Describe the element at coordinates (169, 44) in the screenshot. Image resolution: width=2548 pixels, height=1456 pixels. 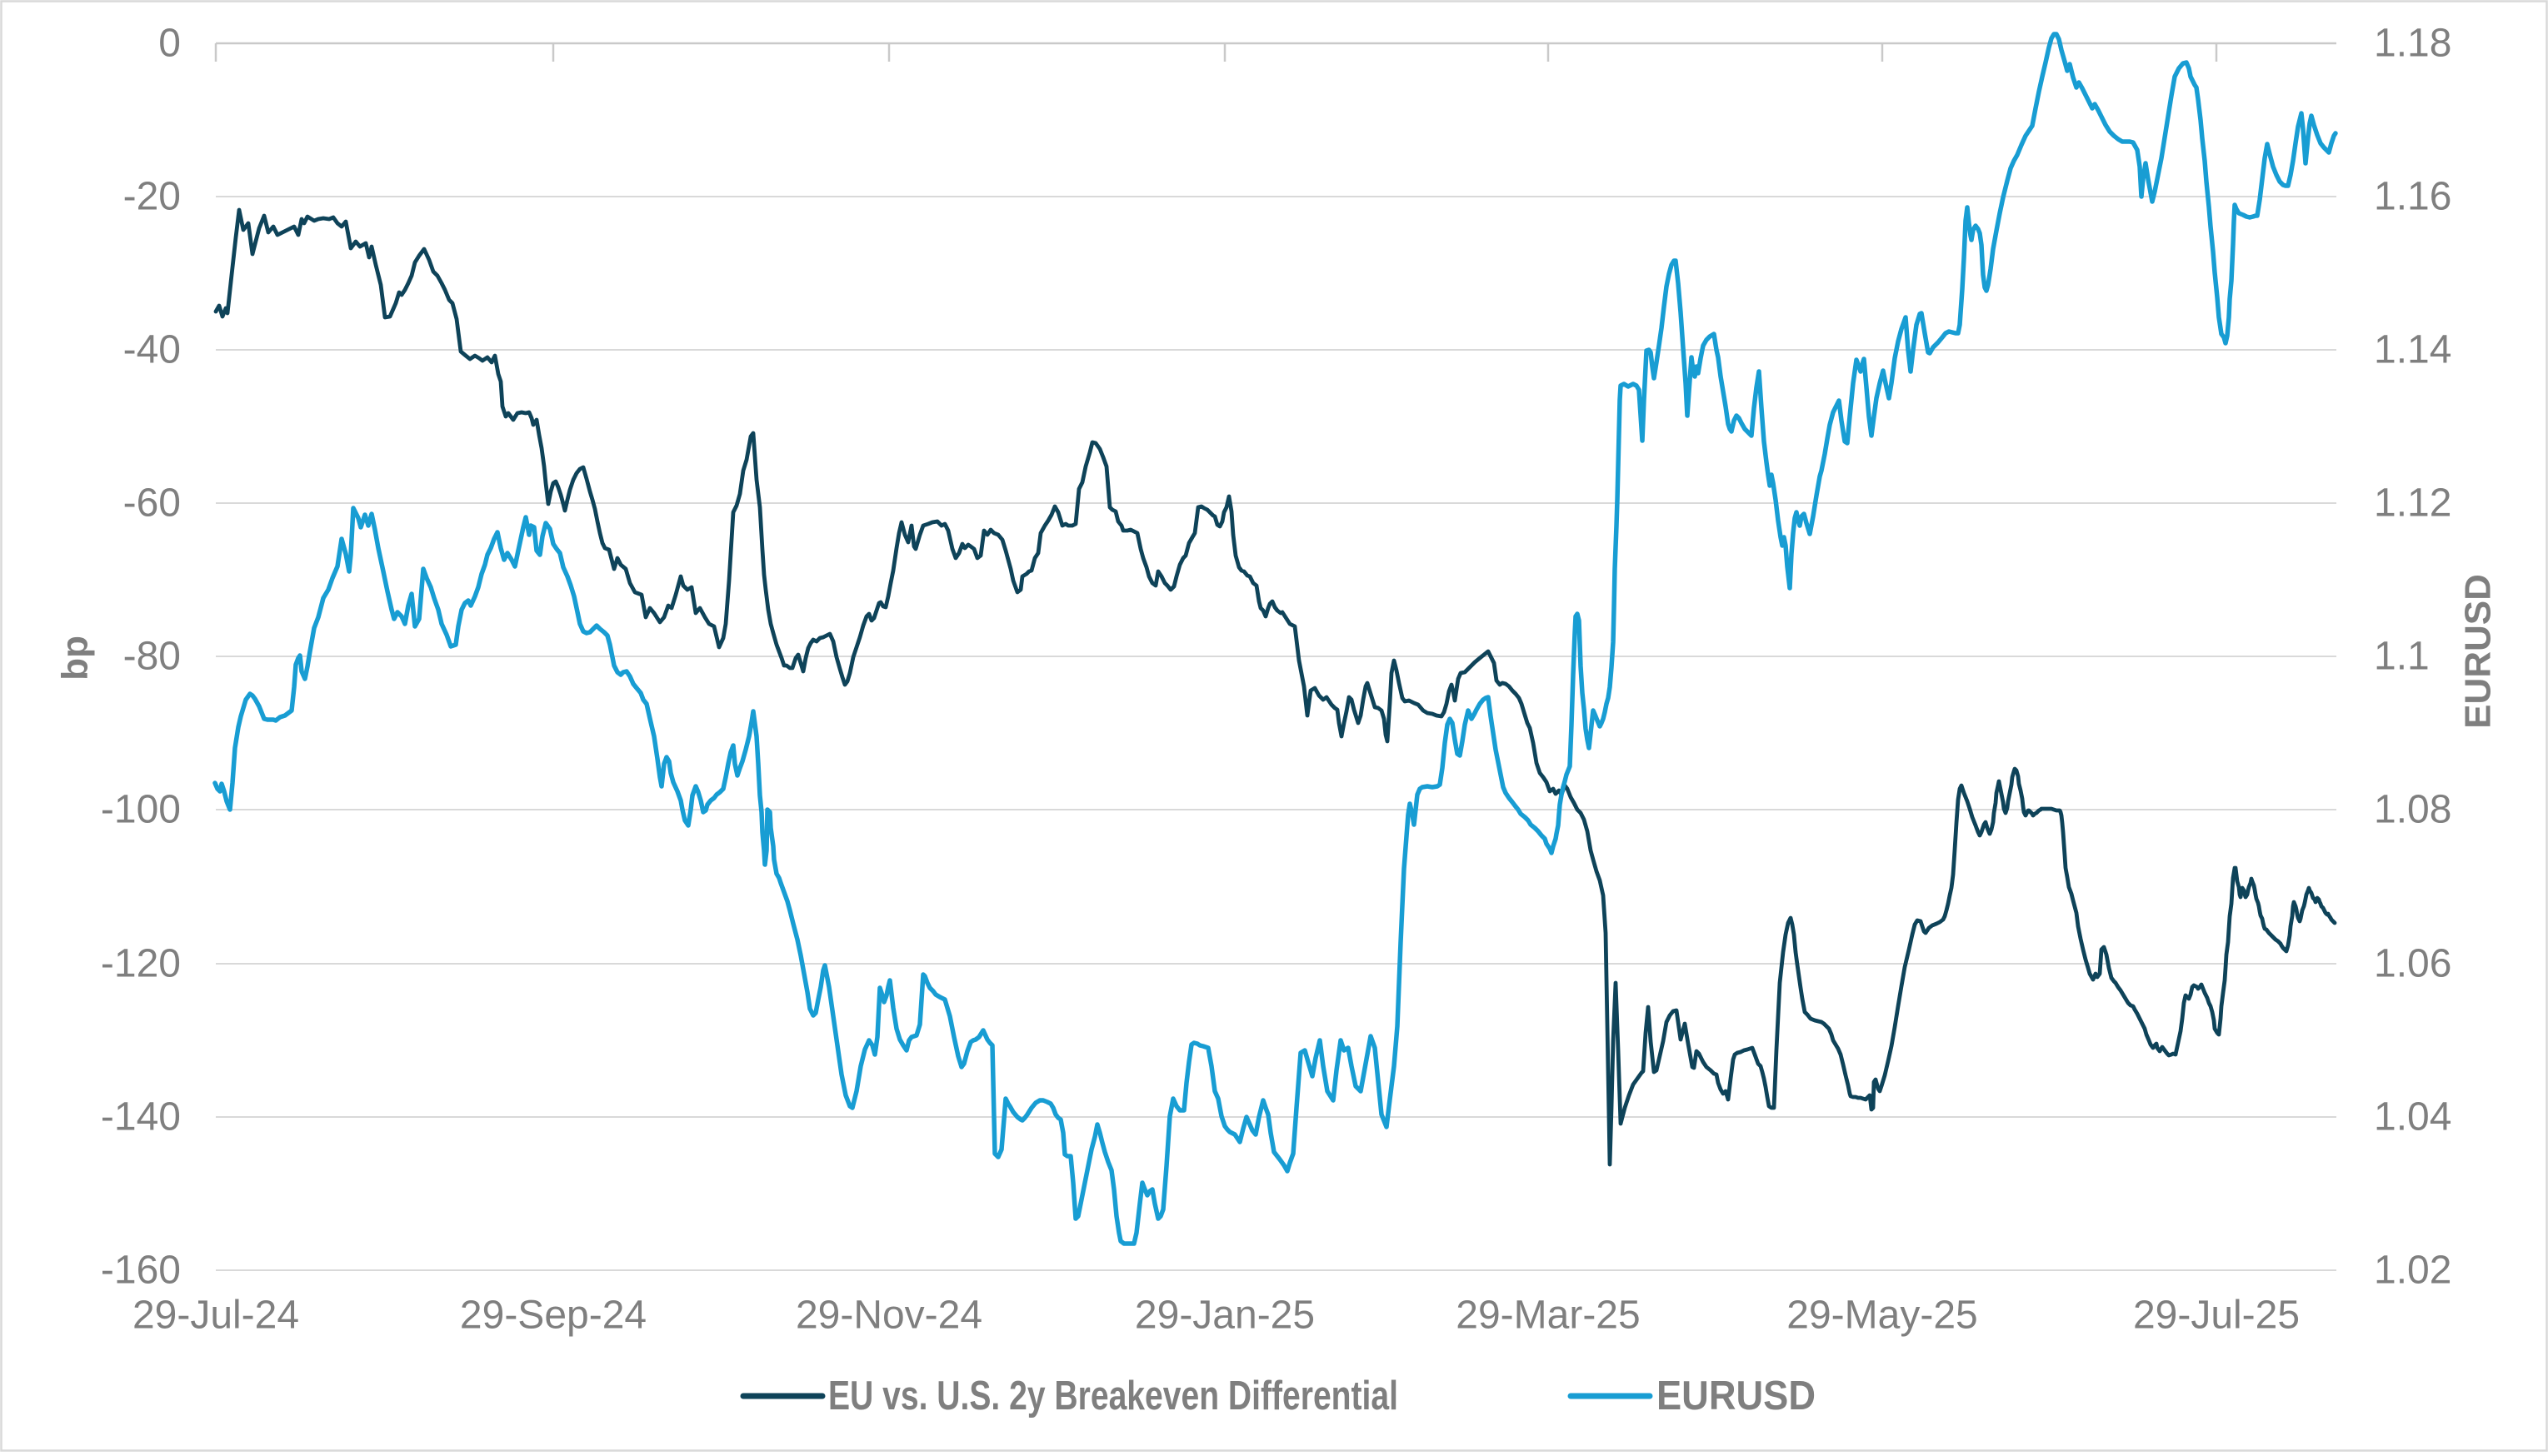
I see `svg-text: 0` at that location.